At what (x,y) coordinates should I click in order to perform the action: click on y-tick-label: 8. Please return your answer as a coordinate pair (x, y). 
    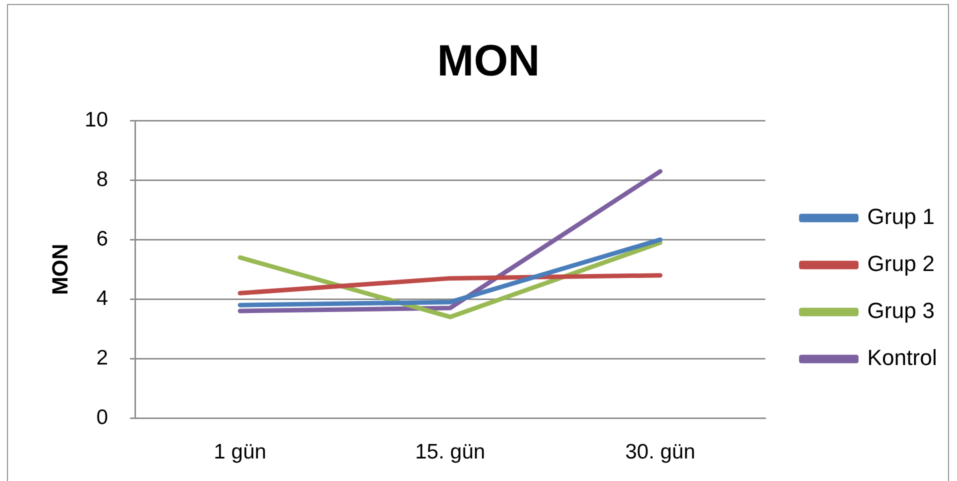
    Looking at the image, I should click on (102, 180).